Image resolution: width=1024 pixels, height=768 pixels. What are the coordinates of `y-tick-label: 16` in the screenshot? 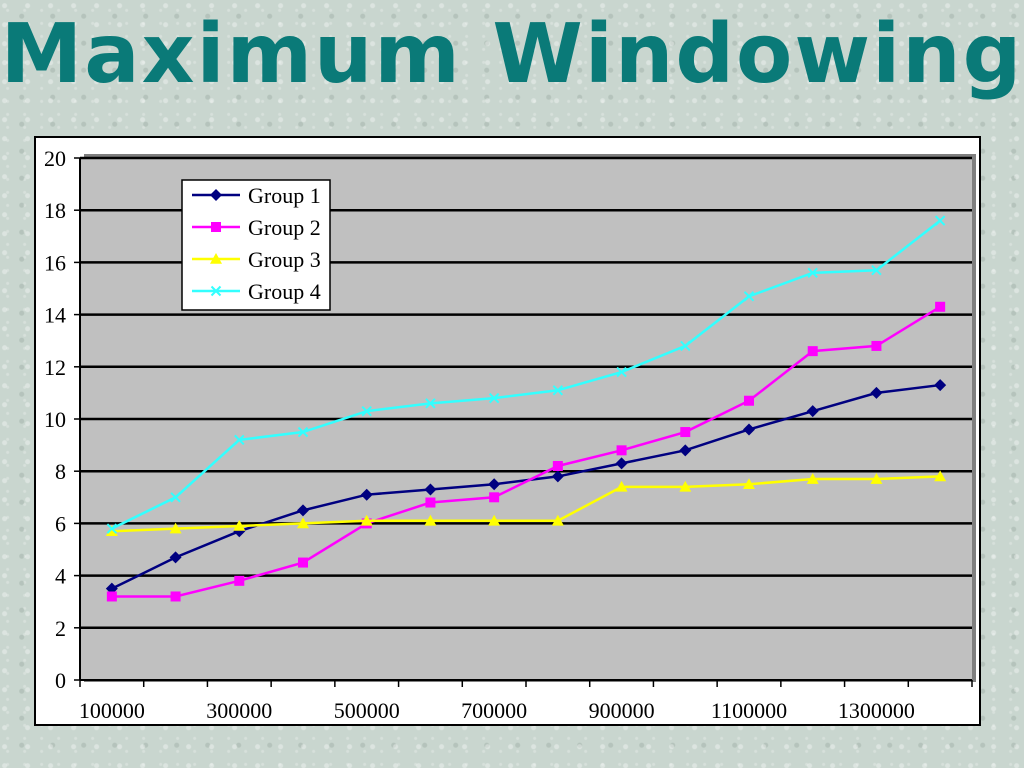 It's located at (55, 262).